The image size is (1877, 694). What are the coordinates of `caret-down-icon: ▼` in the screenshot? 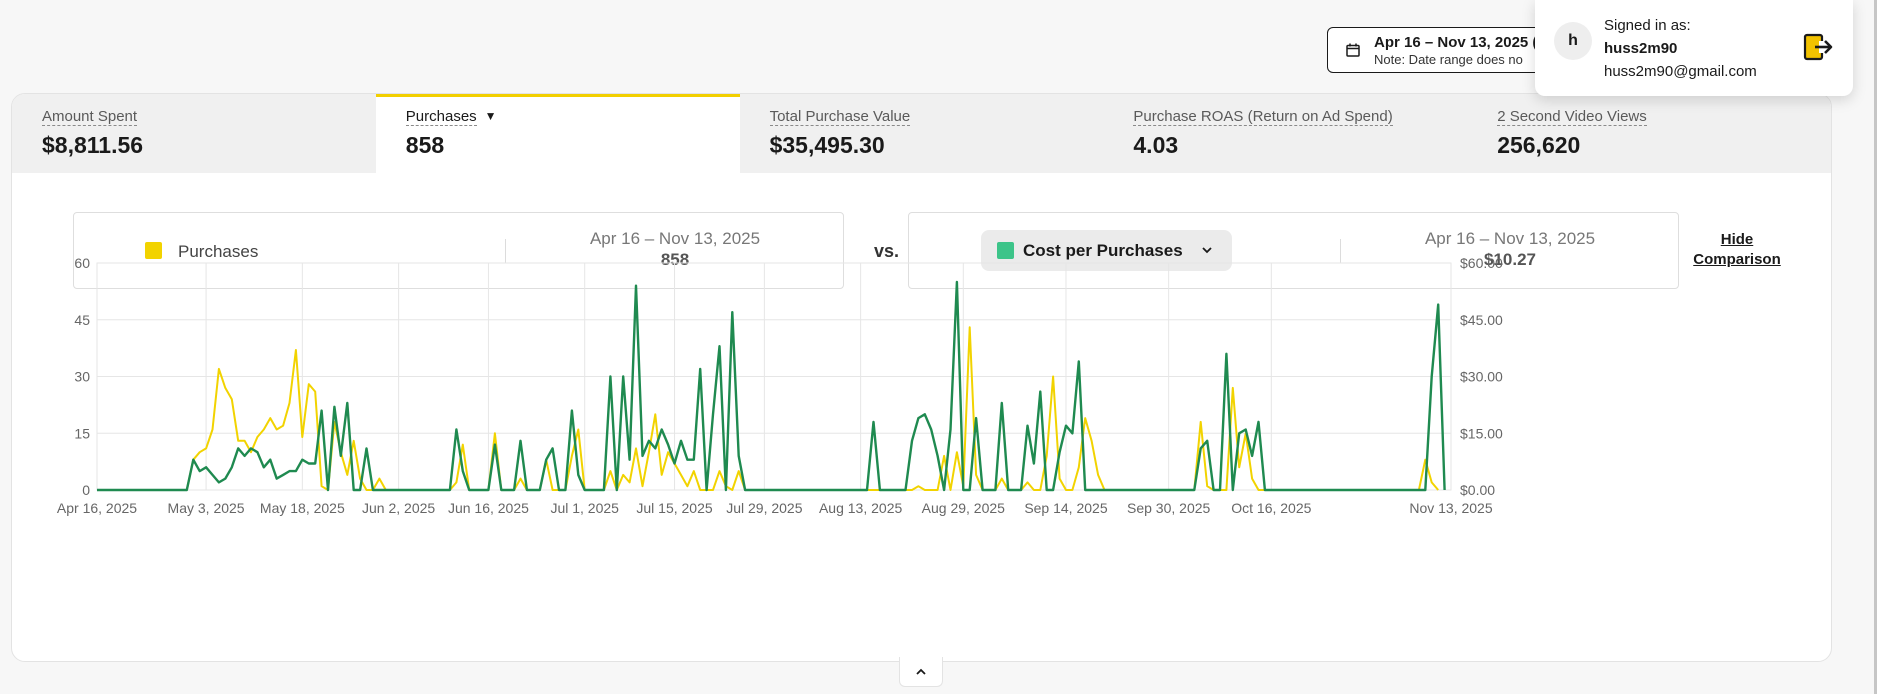 It's located at (490, 116).